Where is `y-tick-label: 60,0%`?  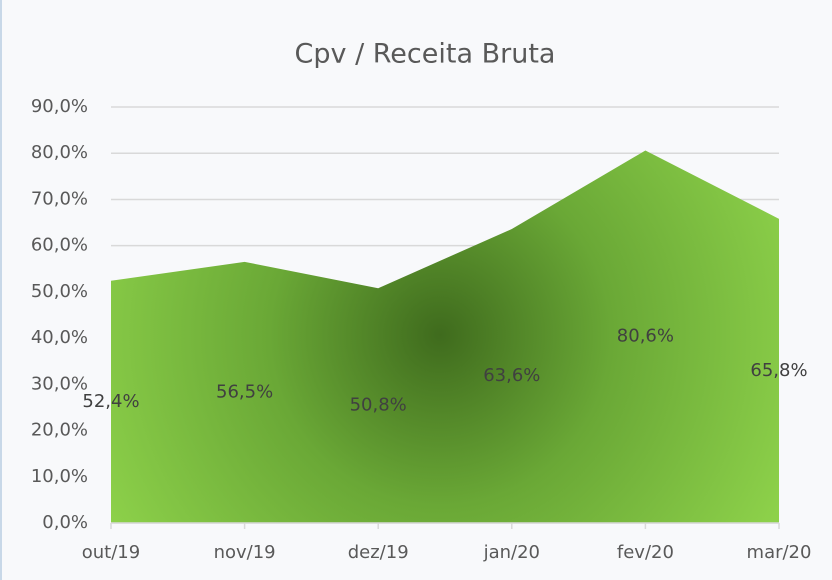 y-tick-label: 60,0% is located at coordinates (59, 245).